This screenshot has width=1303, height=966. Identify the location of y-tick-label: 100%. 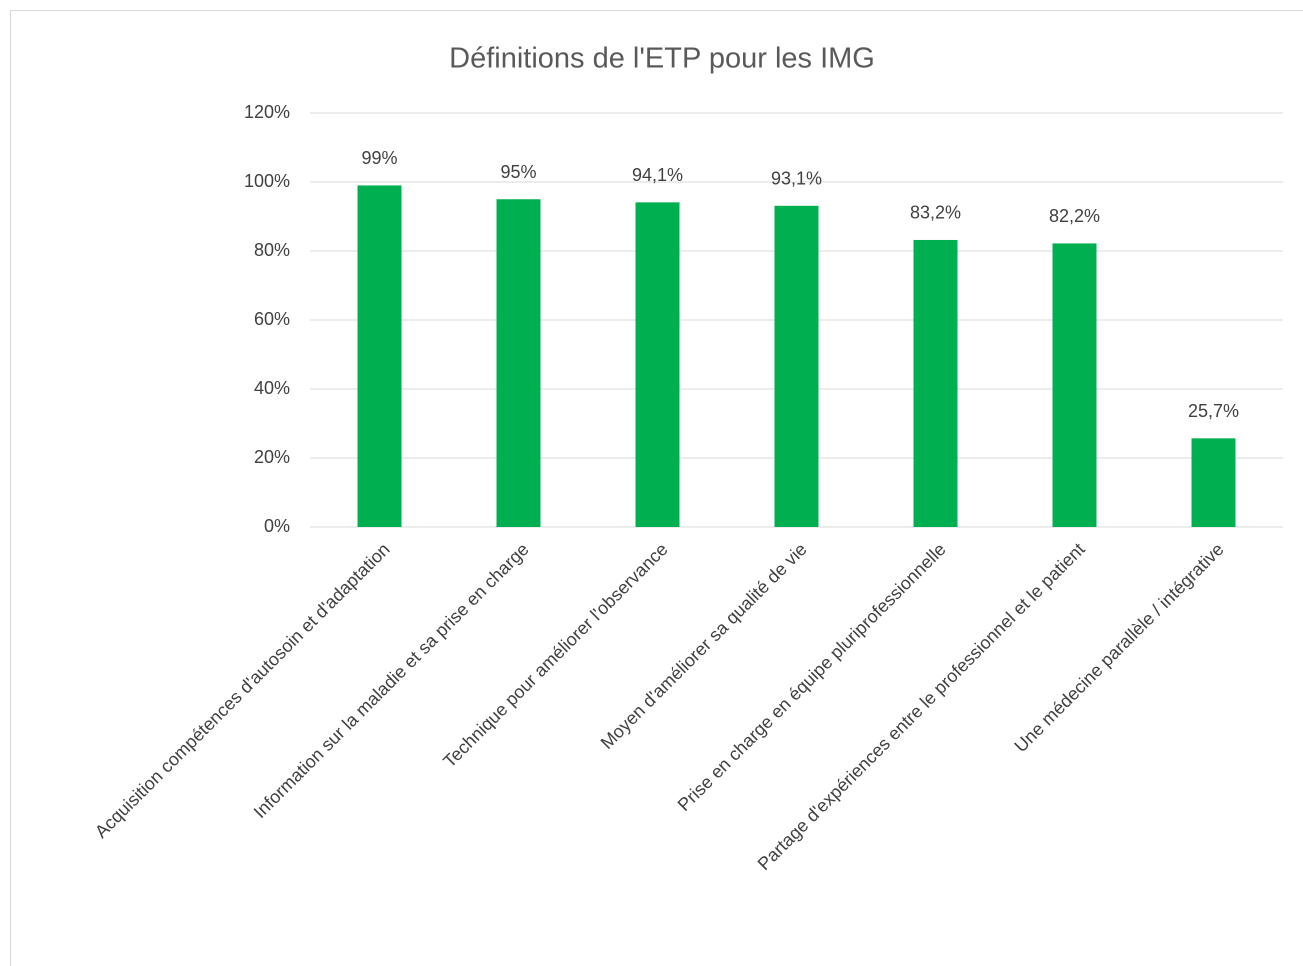
(267, 181).